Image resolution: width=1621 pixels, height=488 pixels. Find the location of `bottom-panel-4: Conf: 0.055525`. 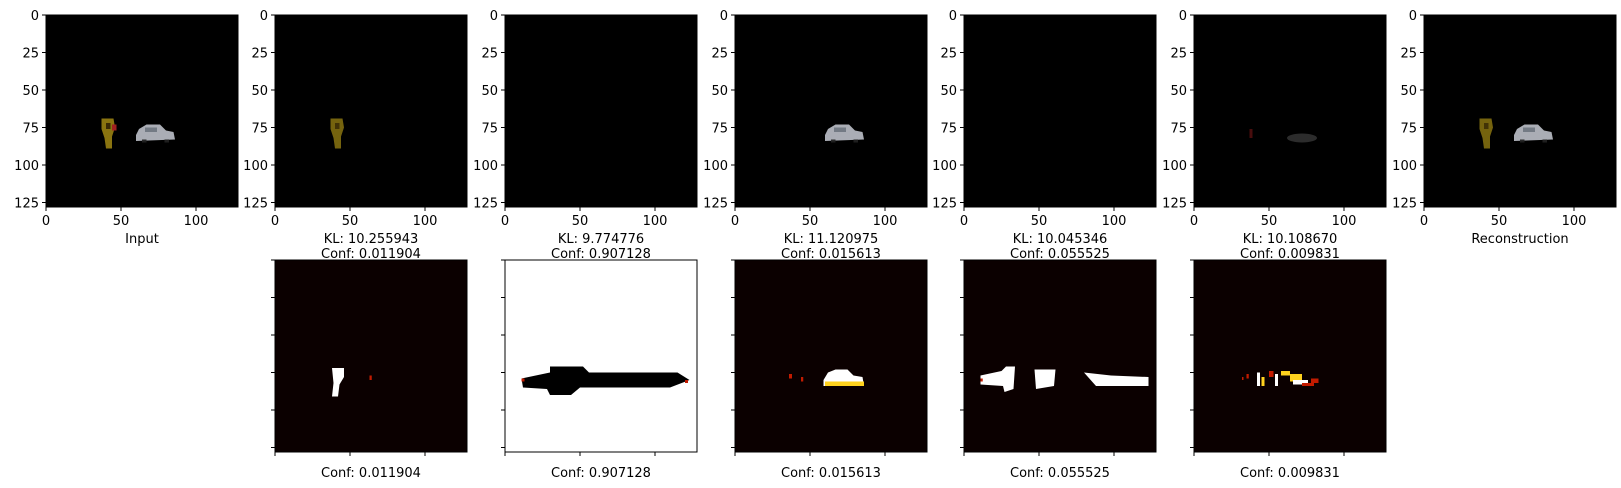

bottom-panel-4: Conf: 0.055525 is located at coordinates (1058, 370).